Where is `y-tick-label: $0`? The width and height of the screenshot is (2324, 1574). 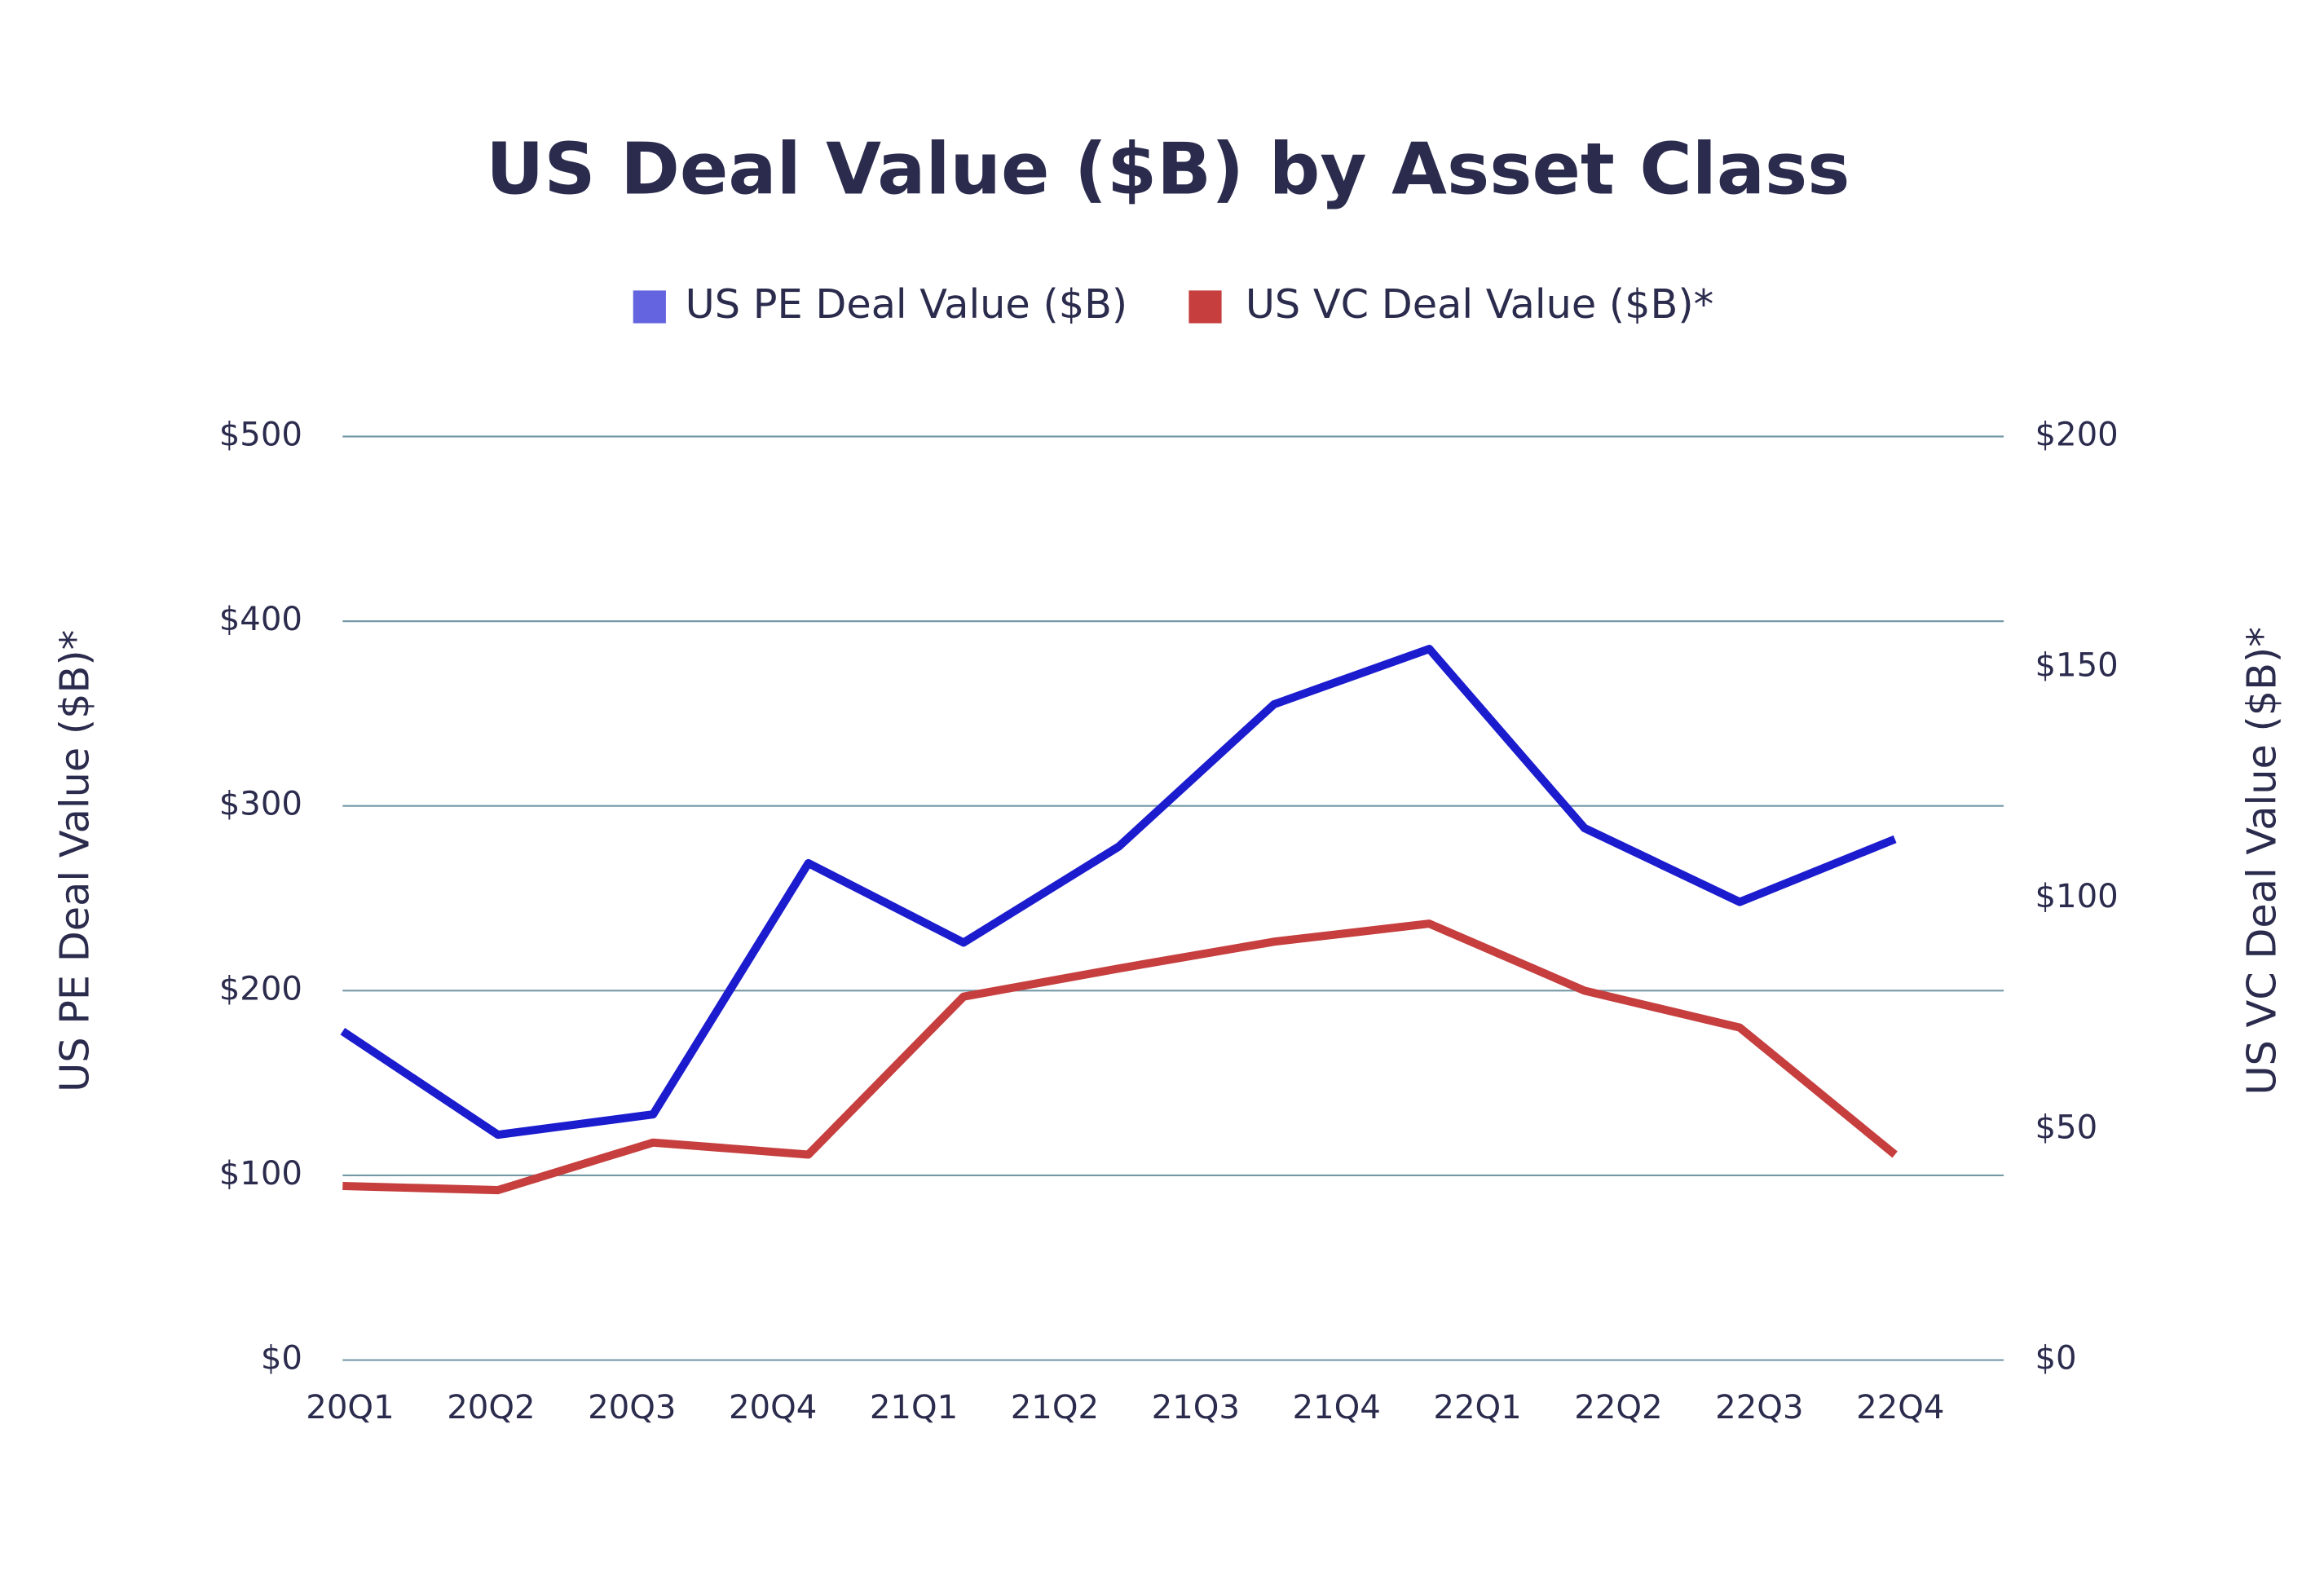 y-tick-label: $0 is located at coordinates (281, 1359).